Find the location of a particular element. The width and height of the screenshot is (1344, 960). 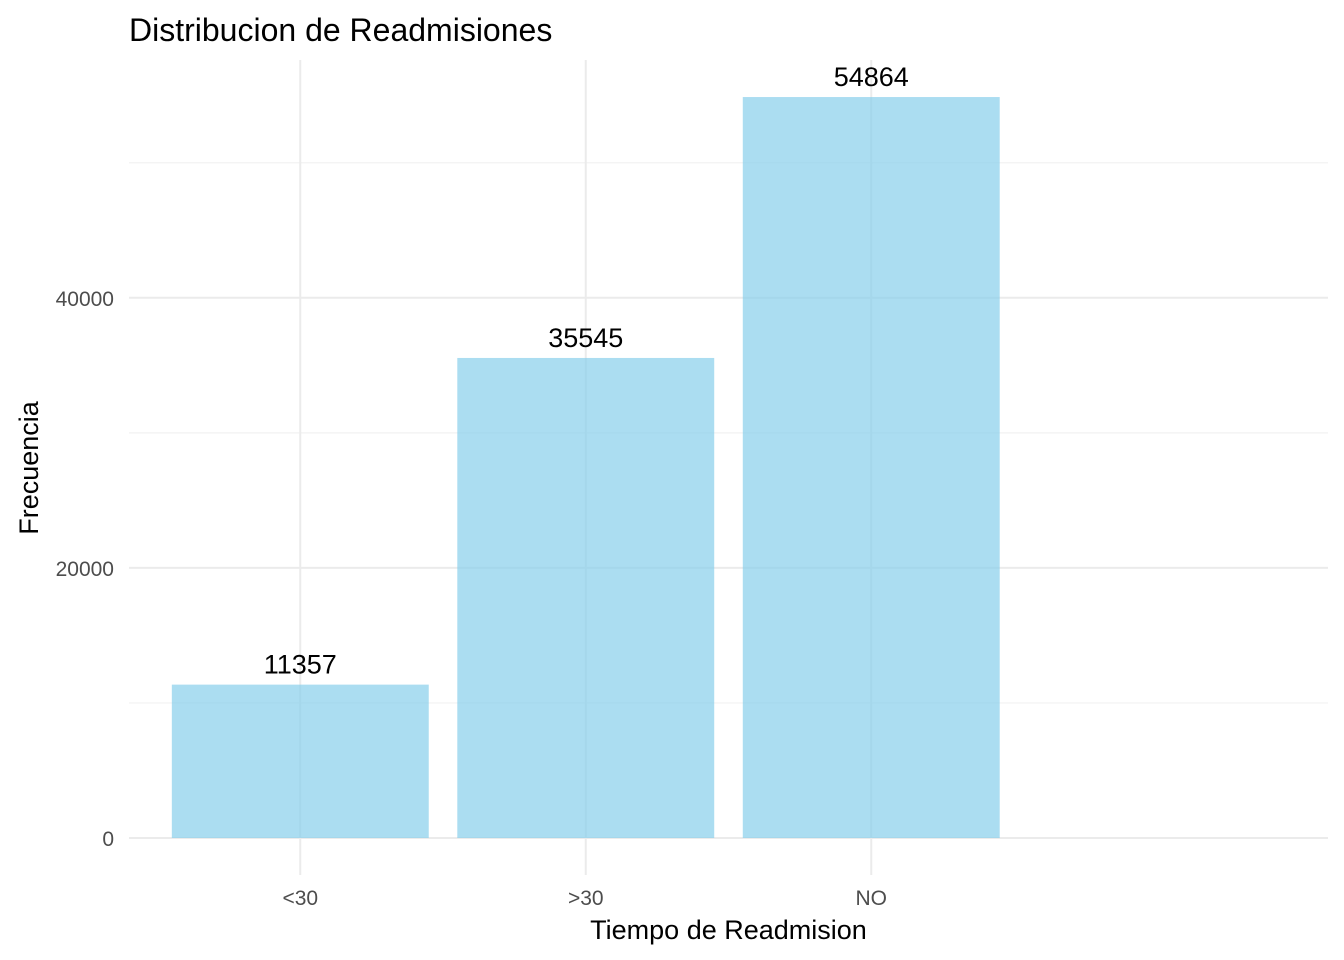

y-axis-title: Frecuencia is located at coordinates (29, 467).